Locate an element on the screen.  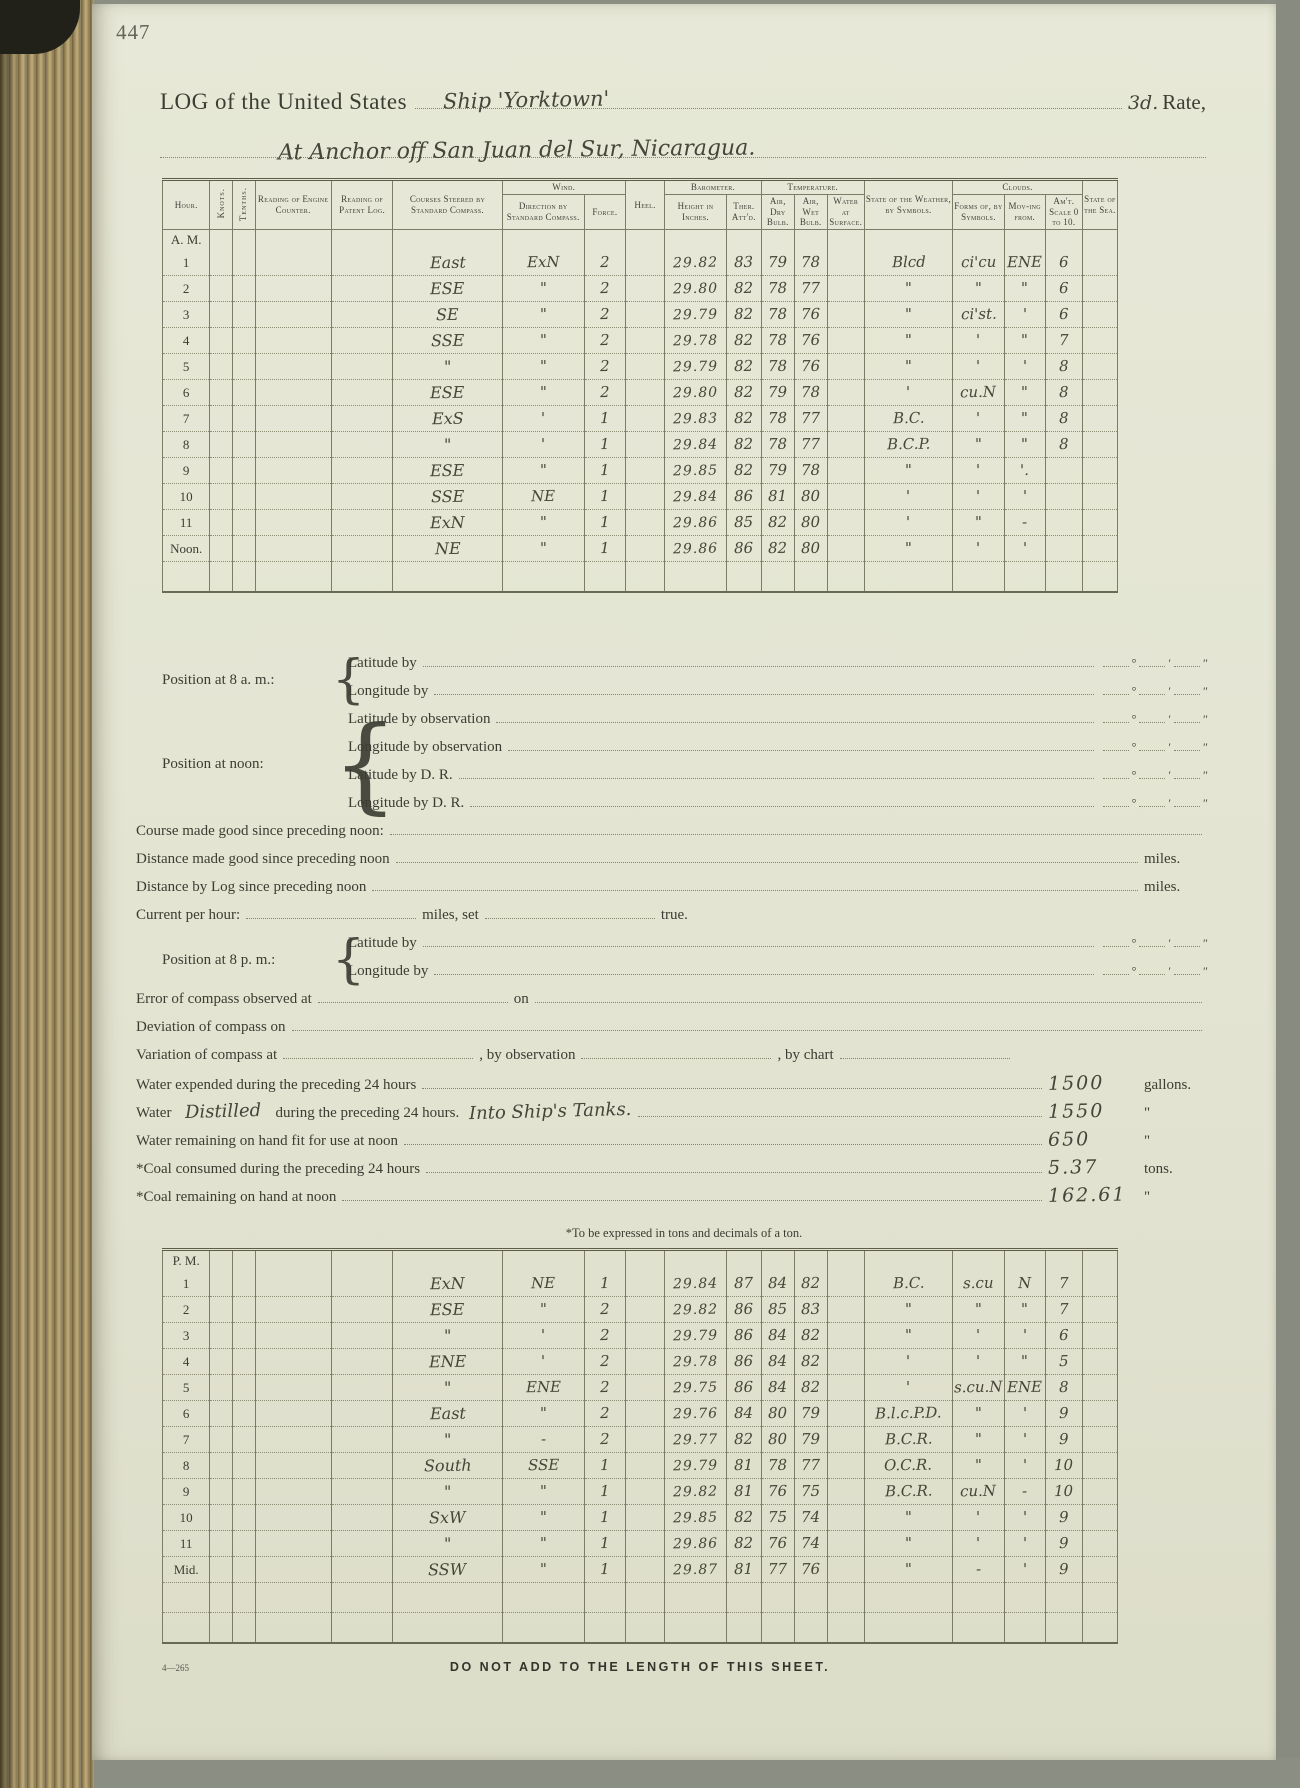
form-line-lat-observation: Latitude by observation ° ′ ″ is located at coordinates (778, 722).